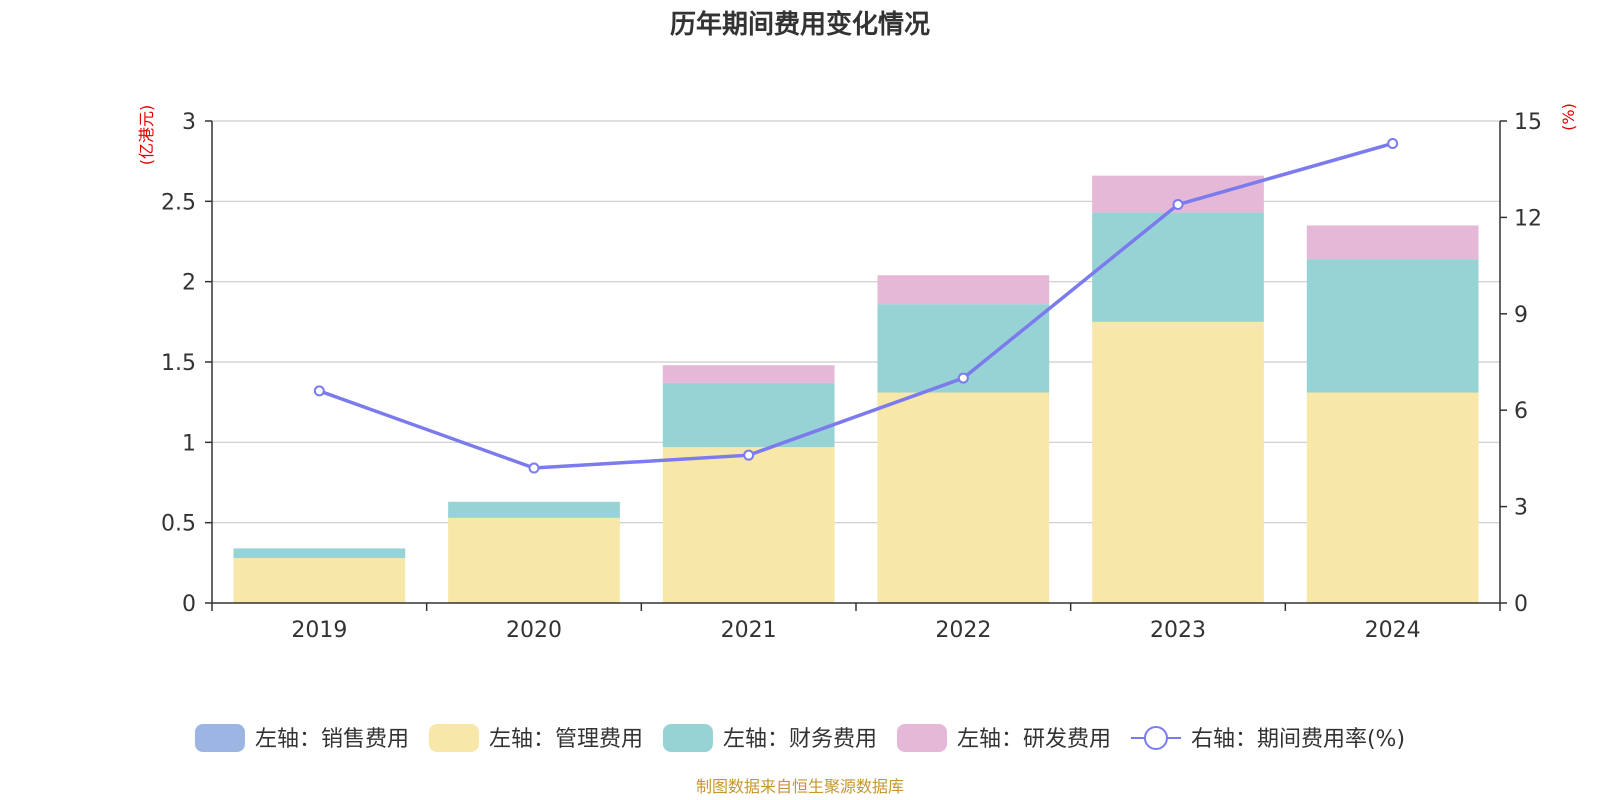 Image resolution: width=1600 pixels, height=800 pixels. I want to click on left-axis-tick-label: 0.5, so click(178, 524).